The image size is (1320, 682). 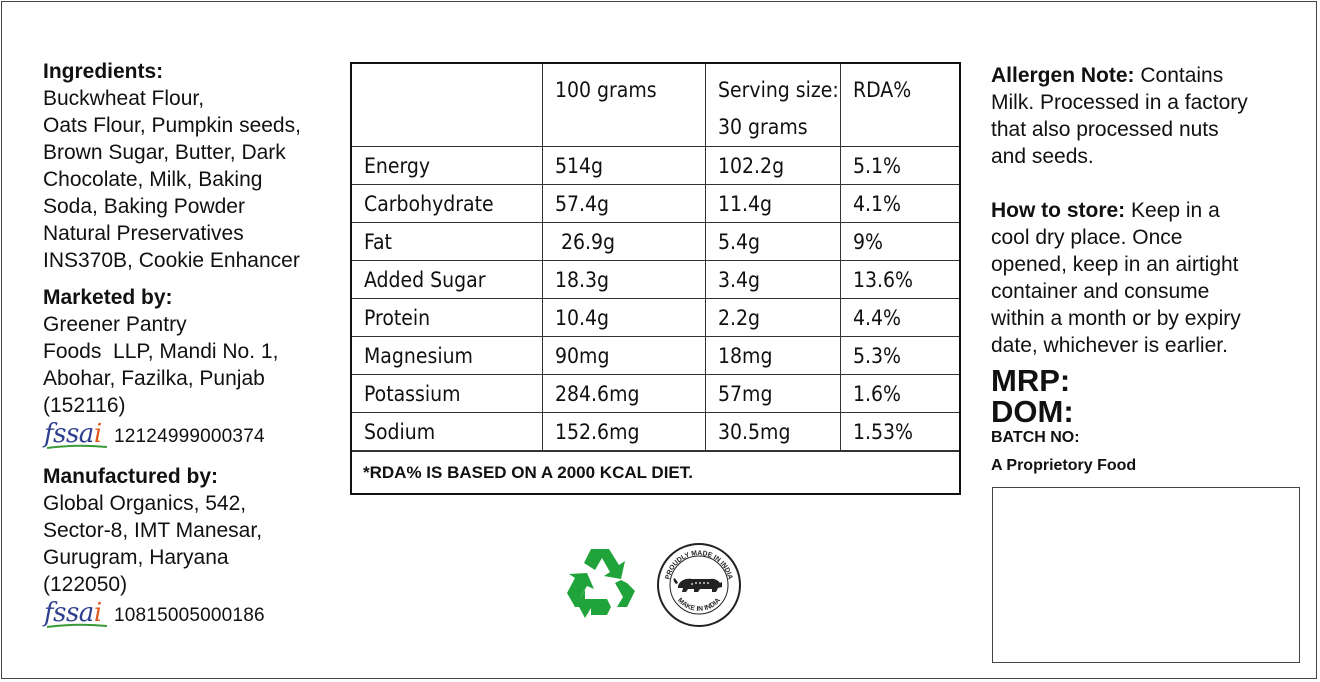 What do you see at coordinates (1031, 380) in the screenshot?
I see `mrp-label: MRP:` at bounding box center [1031, 380].